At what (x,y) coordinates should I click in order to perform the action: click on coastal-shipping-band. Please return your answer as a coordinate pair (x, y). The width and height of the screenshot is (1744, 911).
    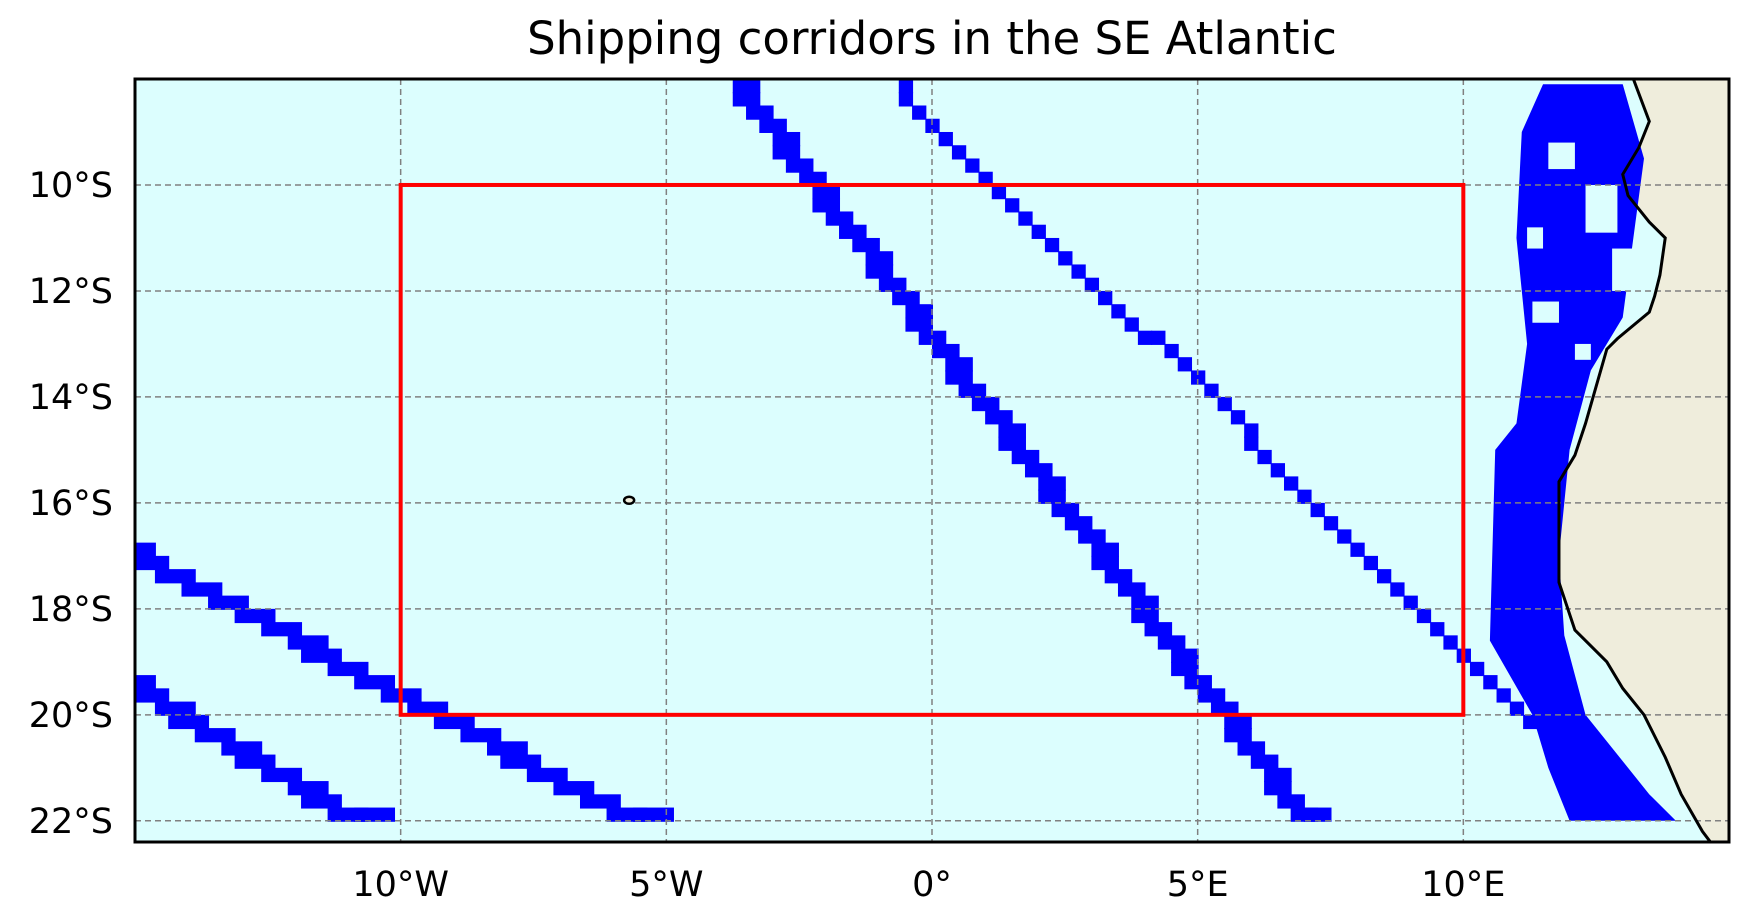
    Looking at the image, I should click on (1582, 452).